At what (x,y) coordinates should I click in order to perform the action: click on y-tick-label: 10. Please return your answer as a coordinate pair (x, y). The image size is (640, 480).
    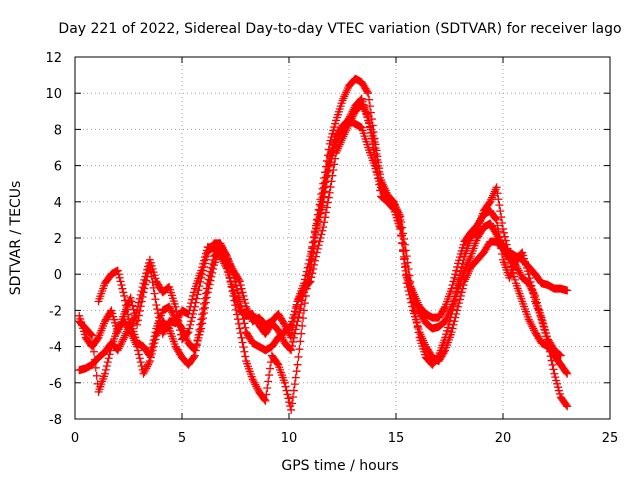
    Looking at the image, I should click on (53, 94).